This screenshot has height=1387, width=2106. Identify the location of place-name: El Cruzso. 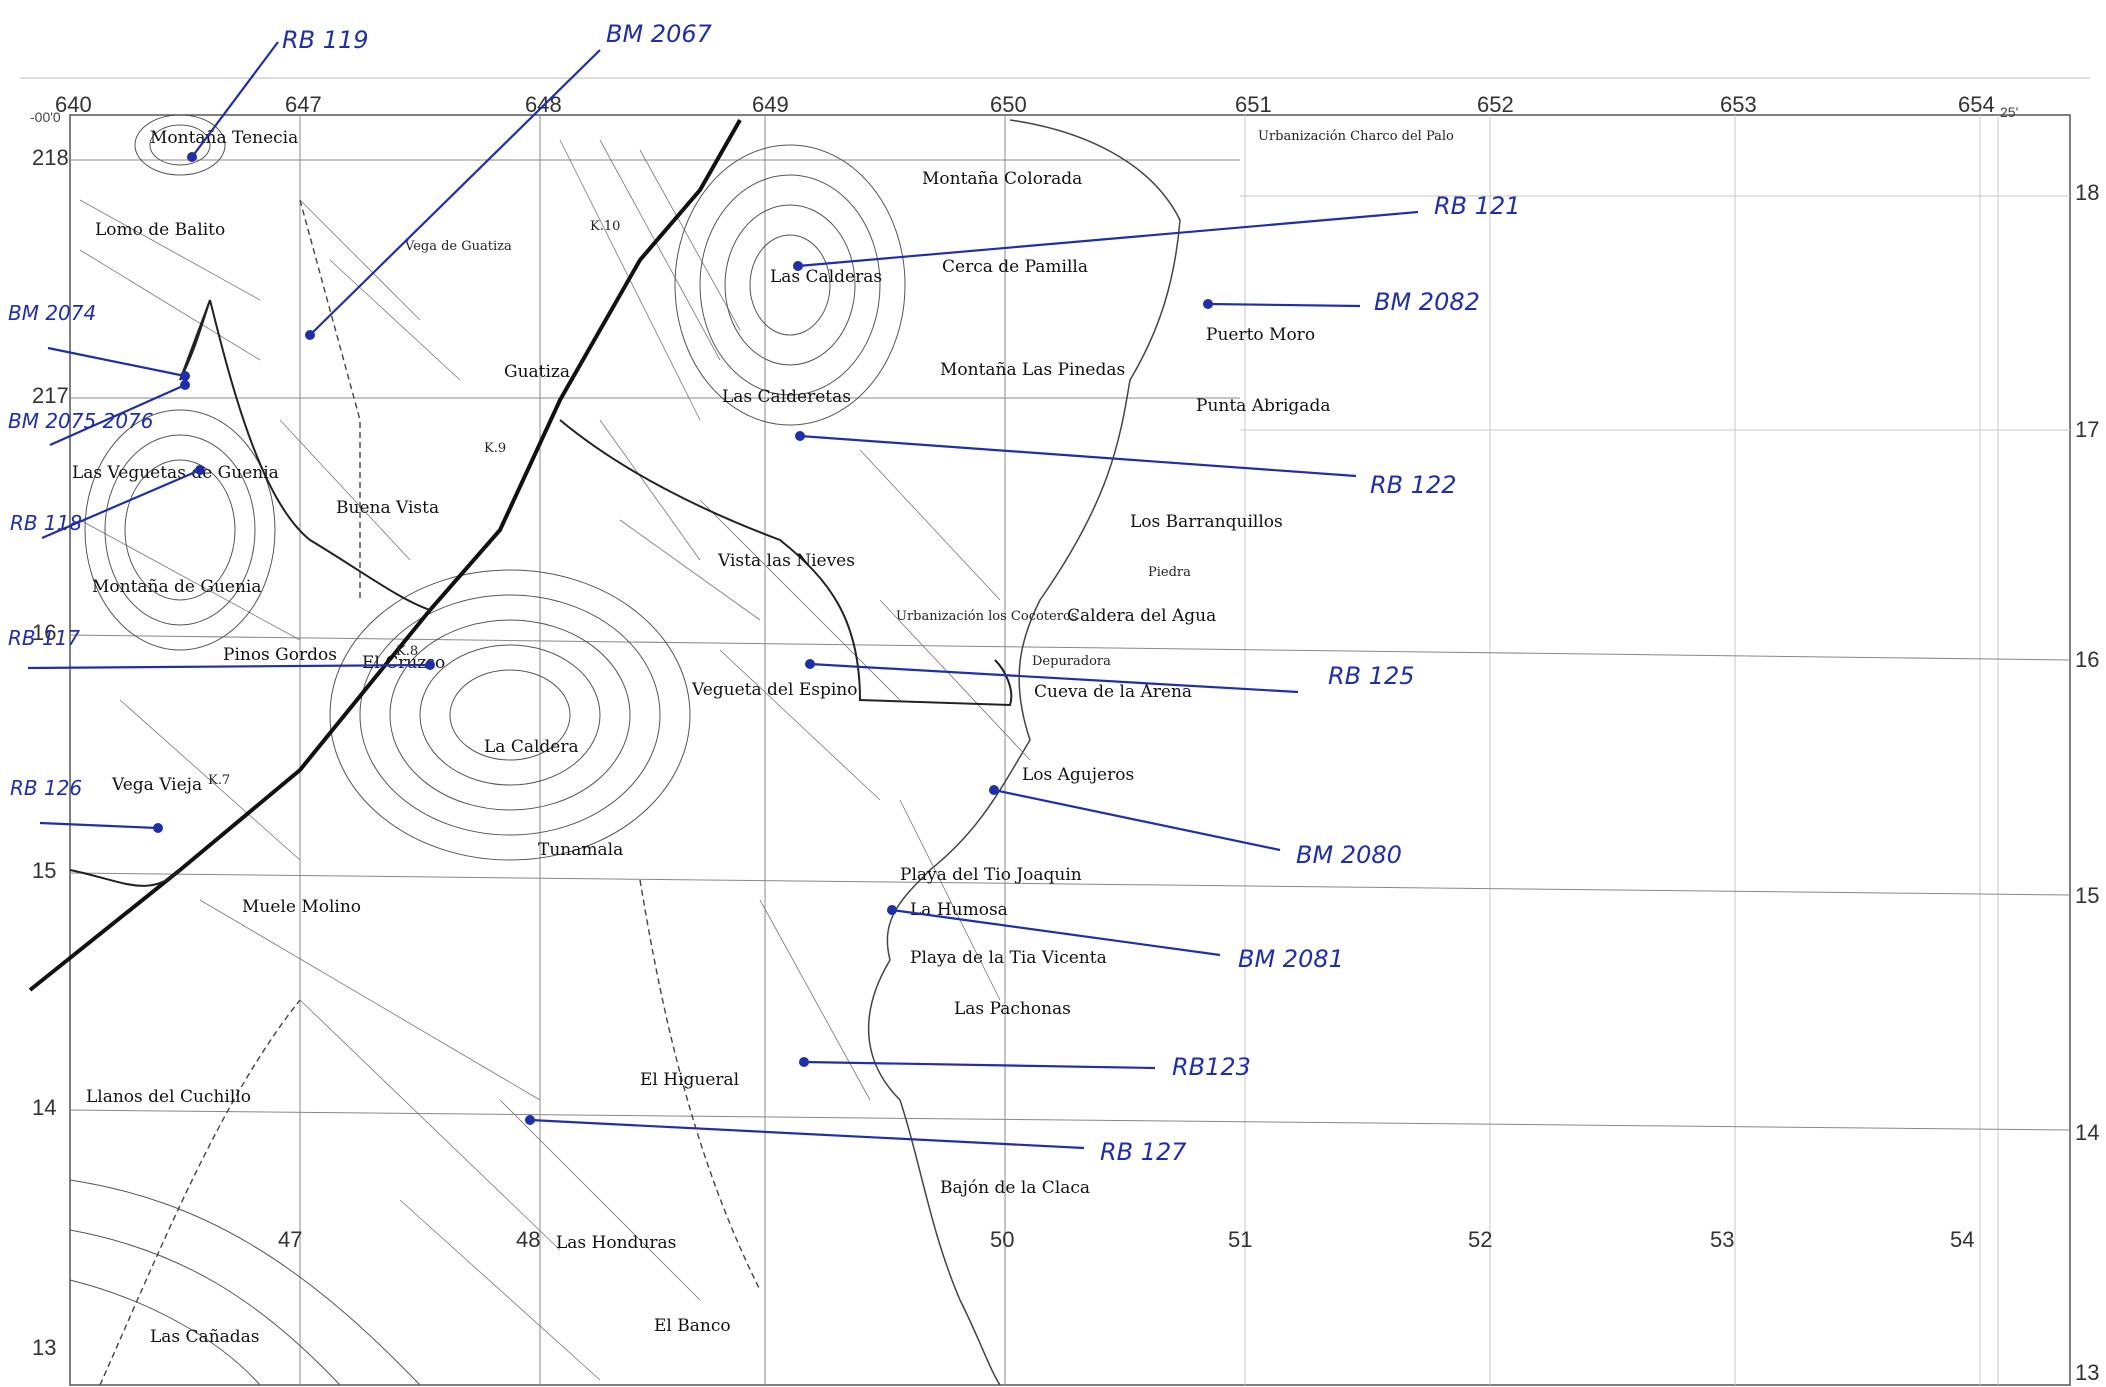
(403, 663).